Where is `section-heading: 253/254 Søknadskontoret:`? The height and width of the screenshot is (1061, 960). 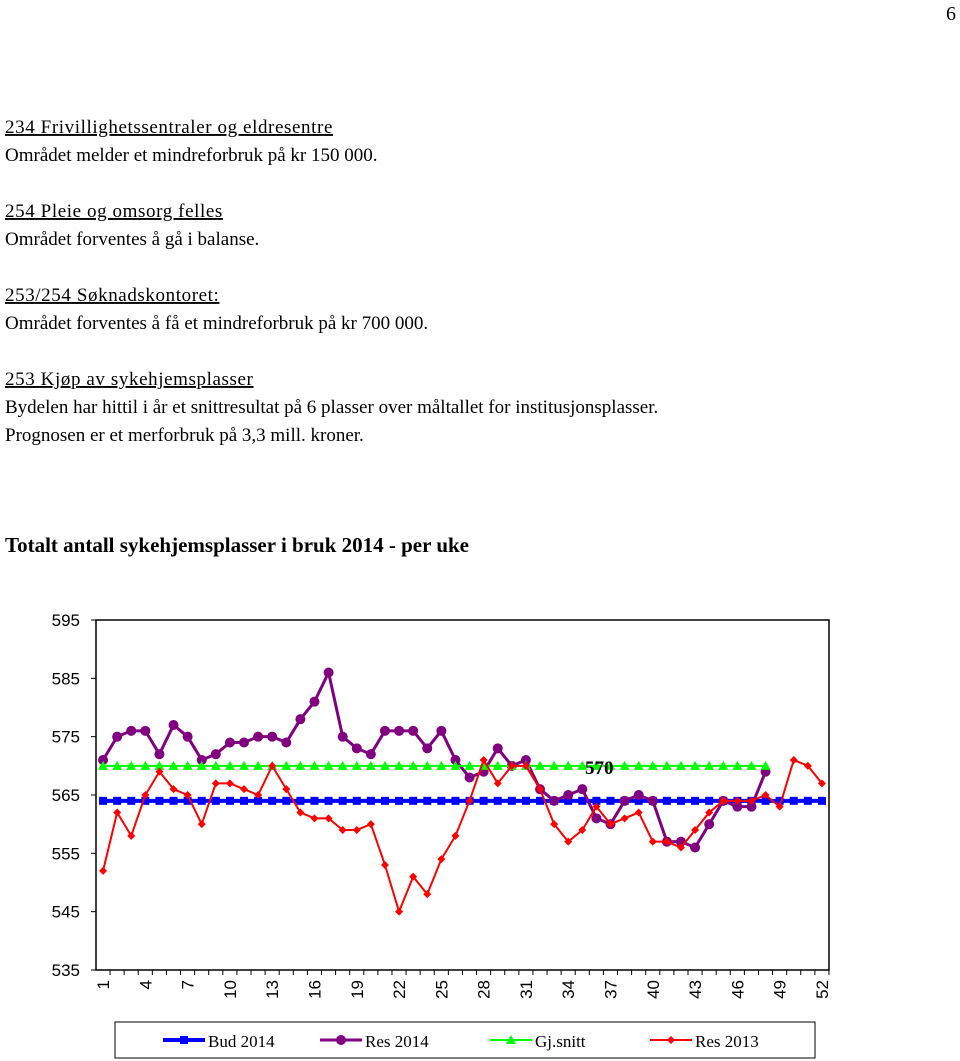
section-heading: 253/254 Søknadskontoret: is located at coordinates (112, 295).